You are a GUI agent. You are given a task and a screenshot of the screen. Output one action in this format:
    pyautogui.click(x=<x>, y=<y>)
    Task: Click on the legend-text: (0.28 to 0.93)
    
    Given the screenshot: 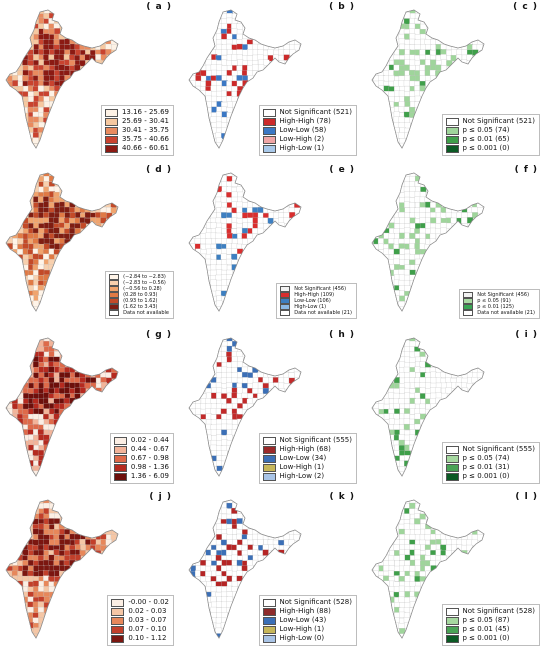 What is the action you would take?
    pyautogui.click(x=140, y=295)
    